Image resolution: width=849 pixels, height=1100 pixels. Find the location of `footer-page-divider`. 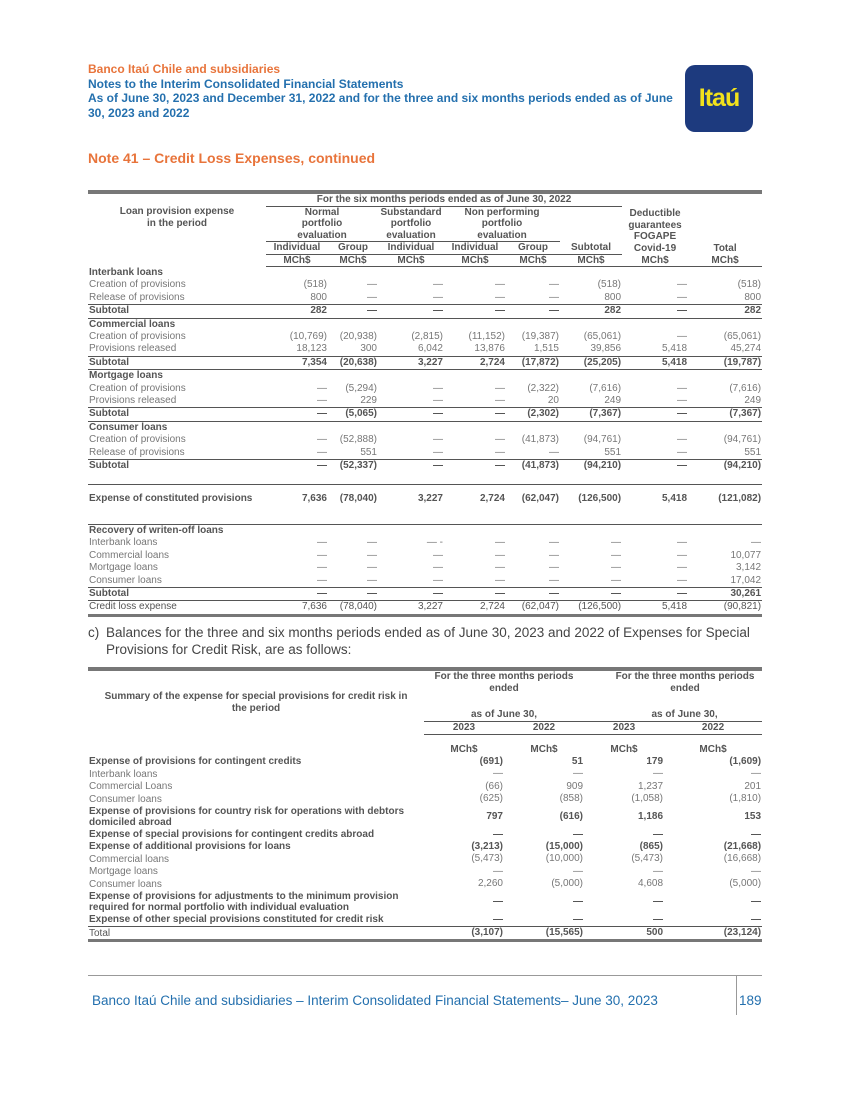

footer-page-divider is located at coordinates (736, 995).